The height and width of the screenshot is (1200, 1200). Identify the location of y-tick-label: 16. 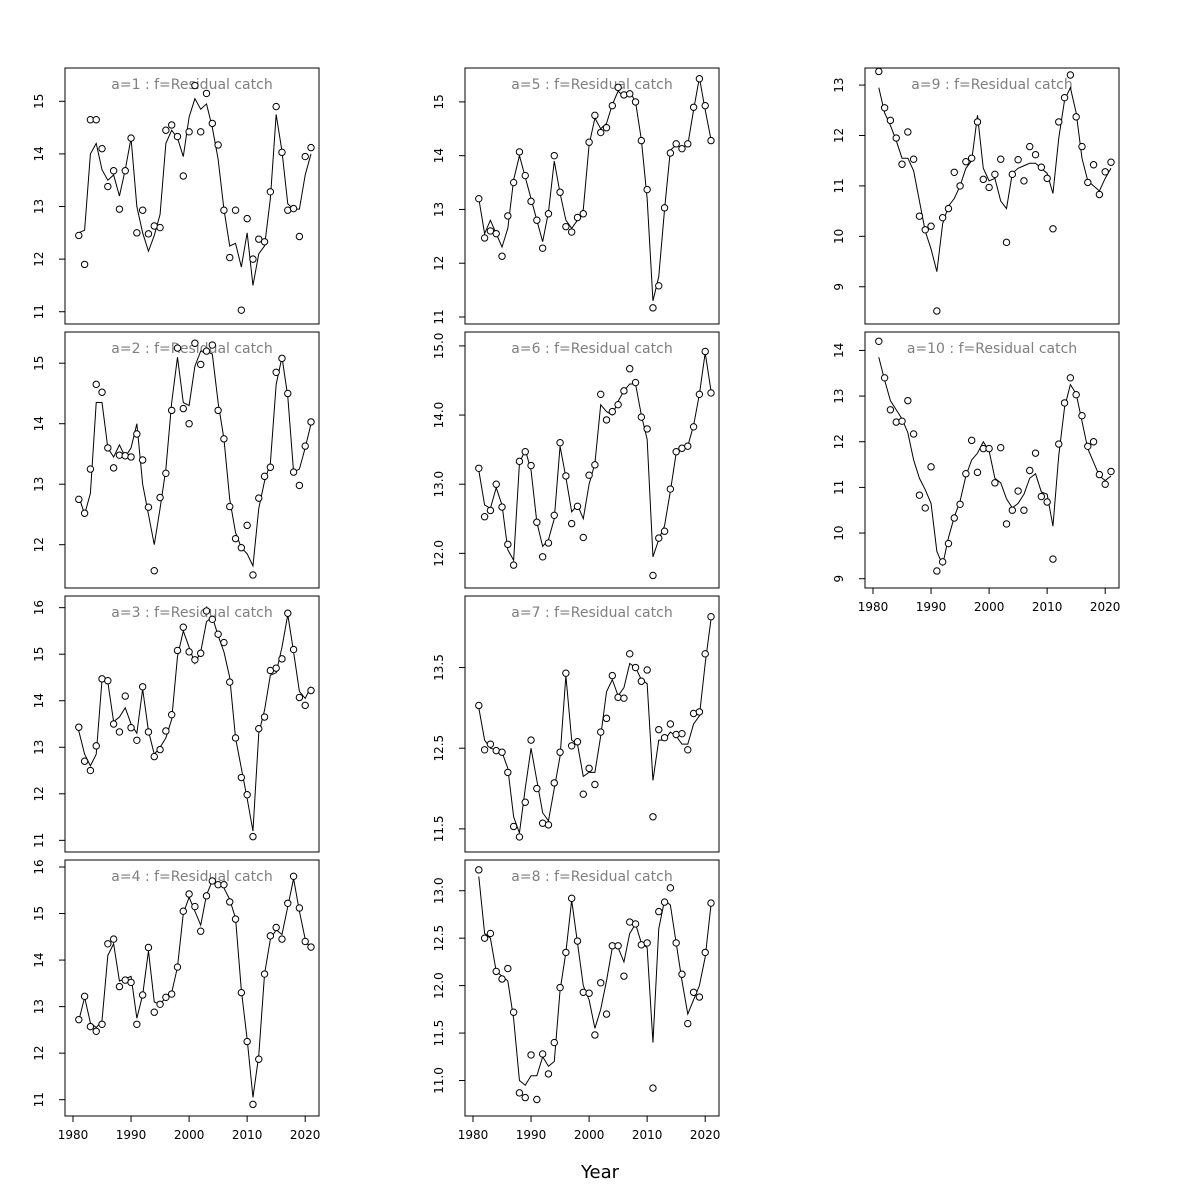
(39, 607).